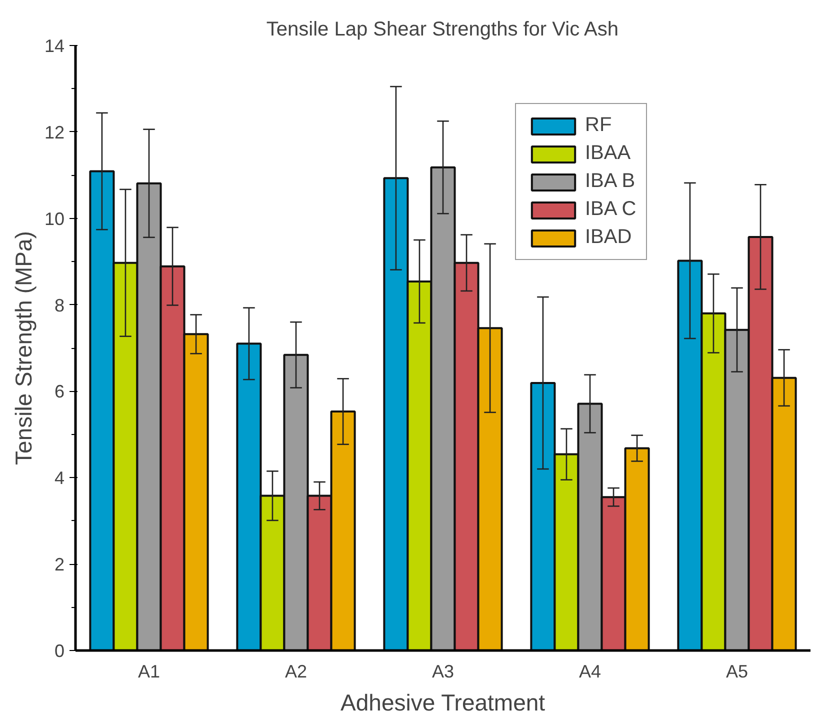  I want to click on x-tick-label: A4, so click(590, 672).